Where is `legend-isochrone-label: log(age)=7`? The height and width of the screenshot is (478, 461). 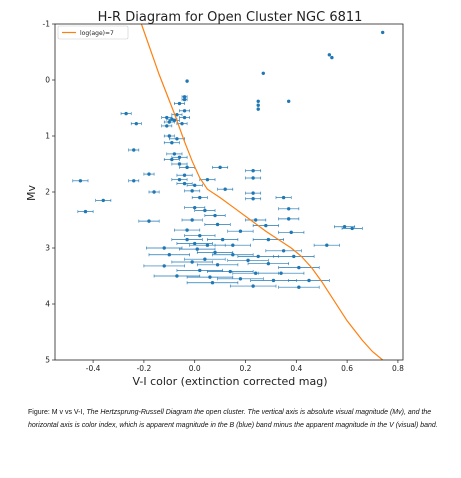
legend-isochrone-label: log(age)=7 is located at coordinates (97, 33).